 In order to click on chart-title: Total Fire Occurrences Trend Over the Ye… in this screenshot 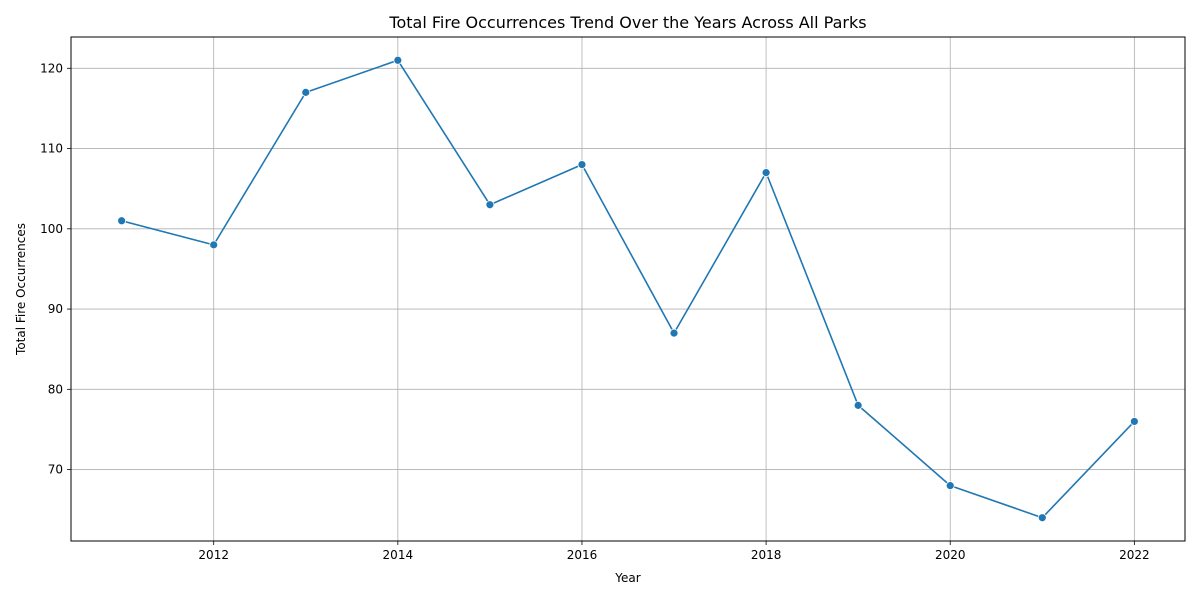, I will do `click(627, 22)`.